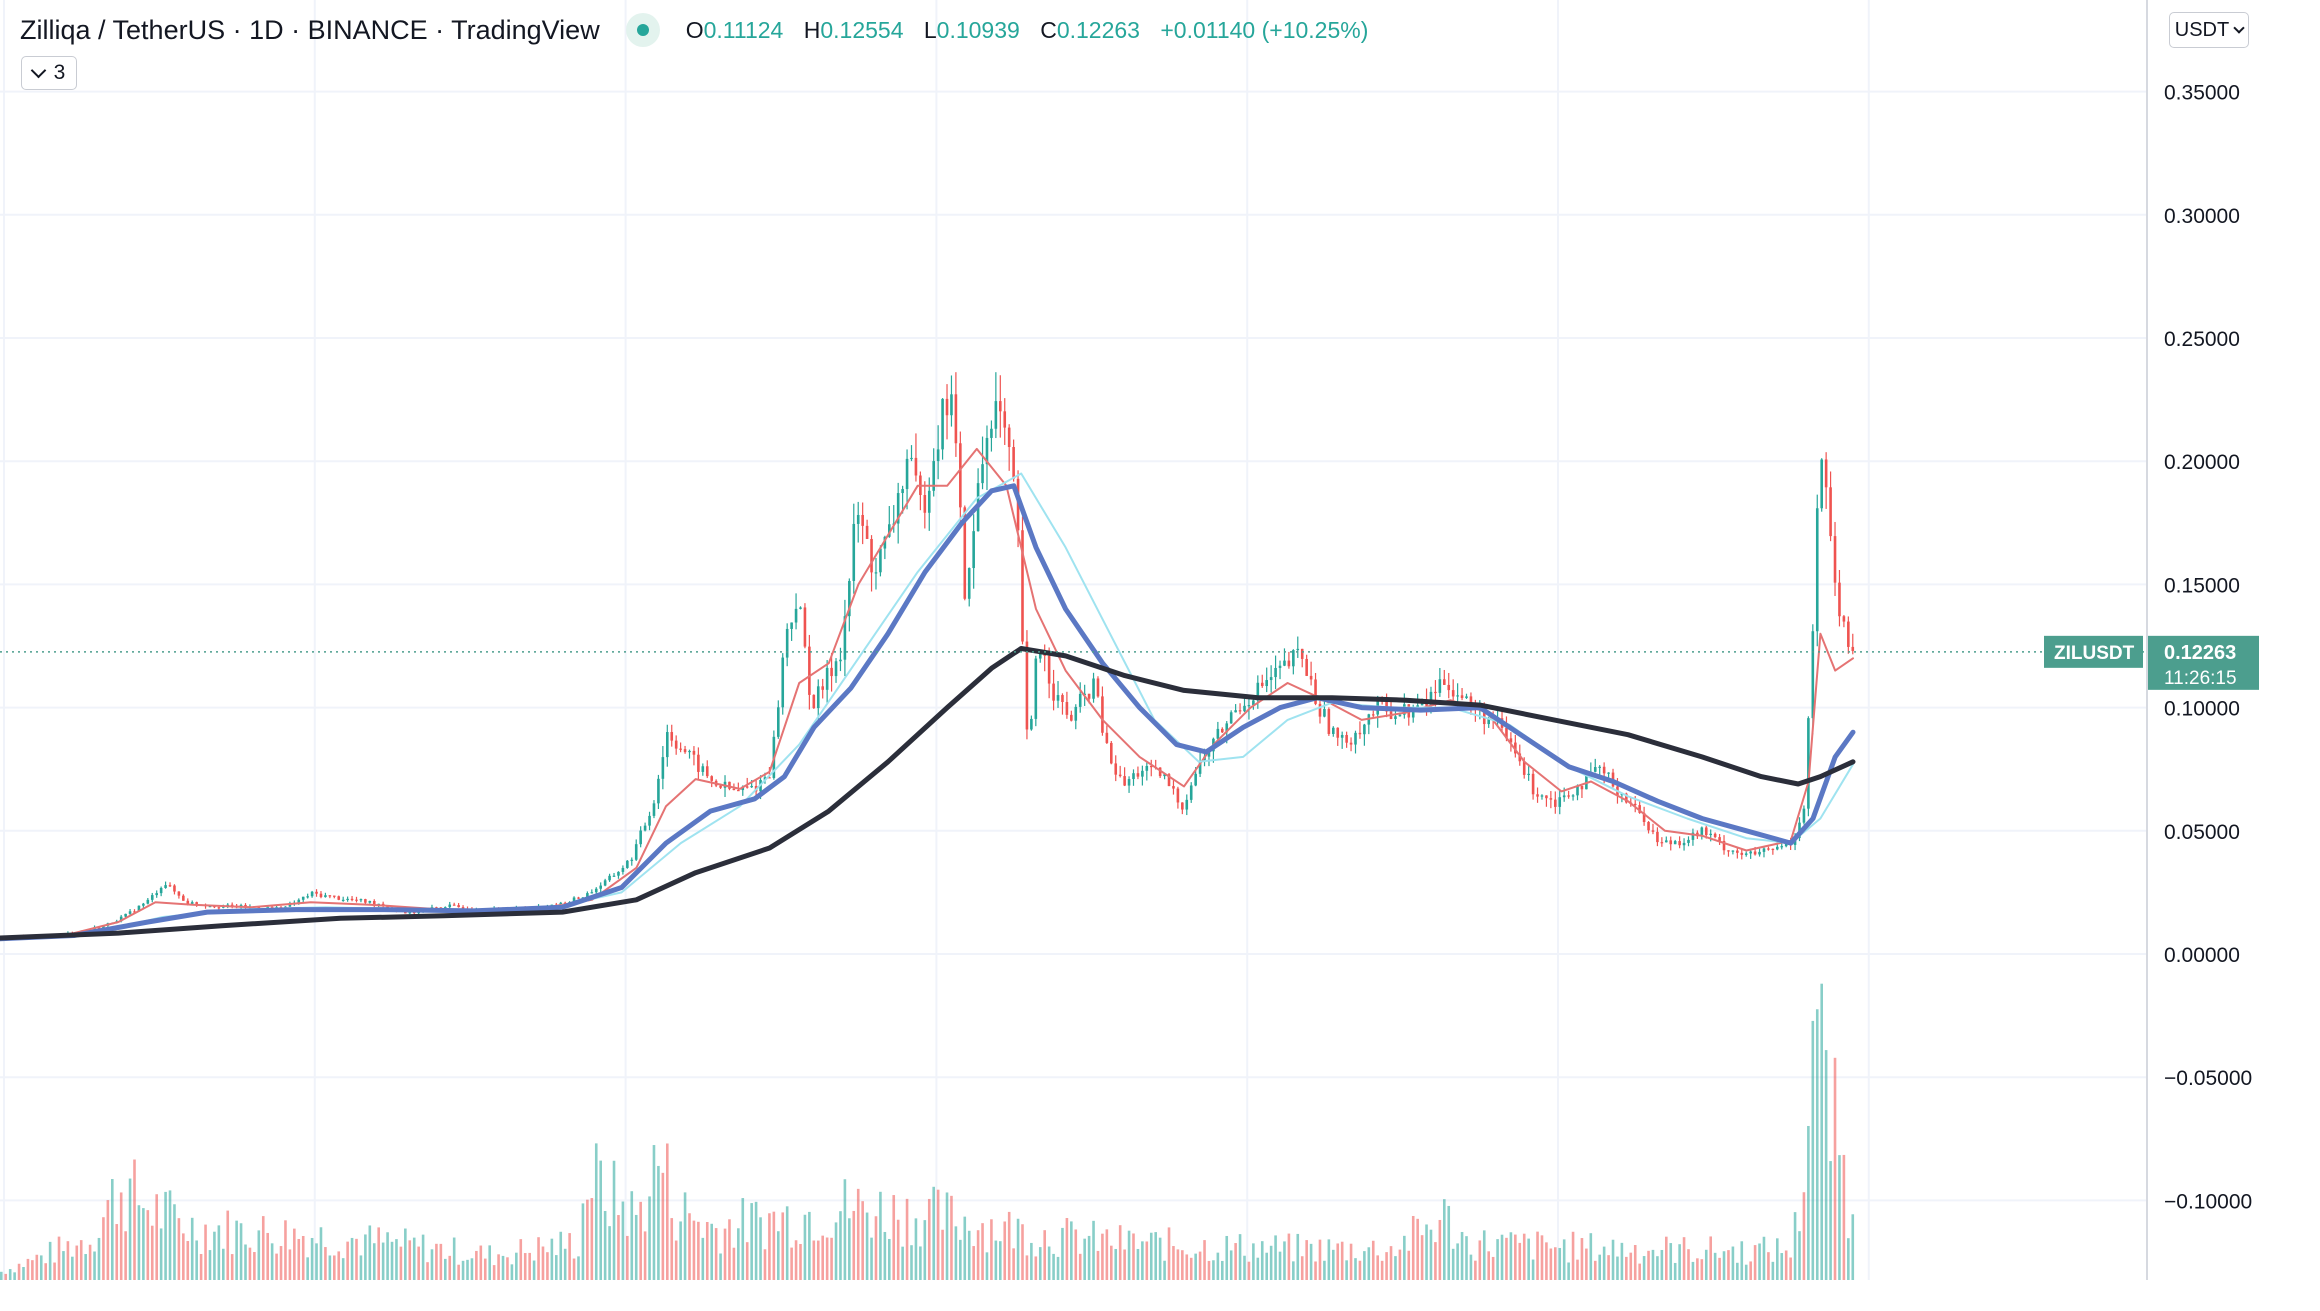  Describe the element at coordinates (2093, 651) in the screenshot. I see `symbol-price-tag` at that location.